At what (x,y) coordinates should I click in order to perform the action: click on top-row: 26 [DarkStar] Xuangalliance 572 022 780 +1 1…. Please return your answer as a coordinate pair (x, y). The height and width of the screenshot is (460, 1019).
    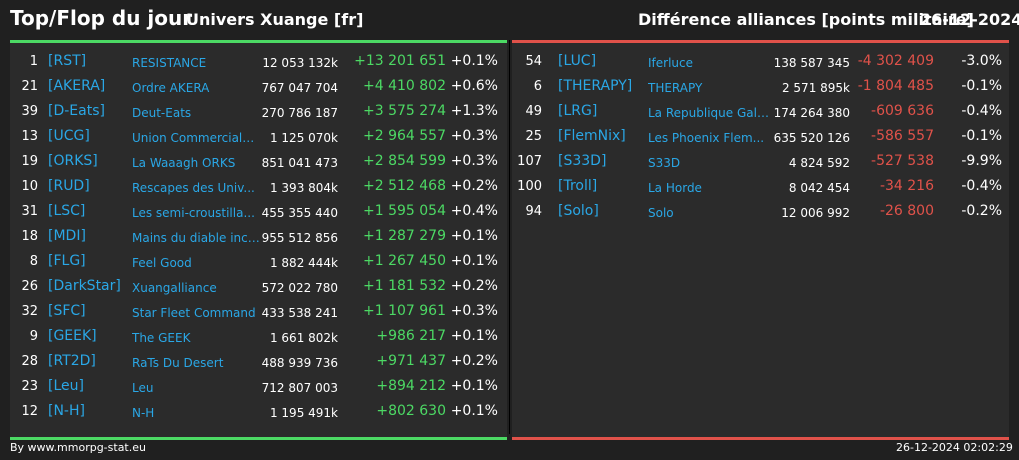
    Looking at the image, I should click on (258, 287).